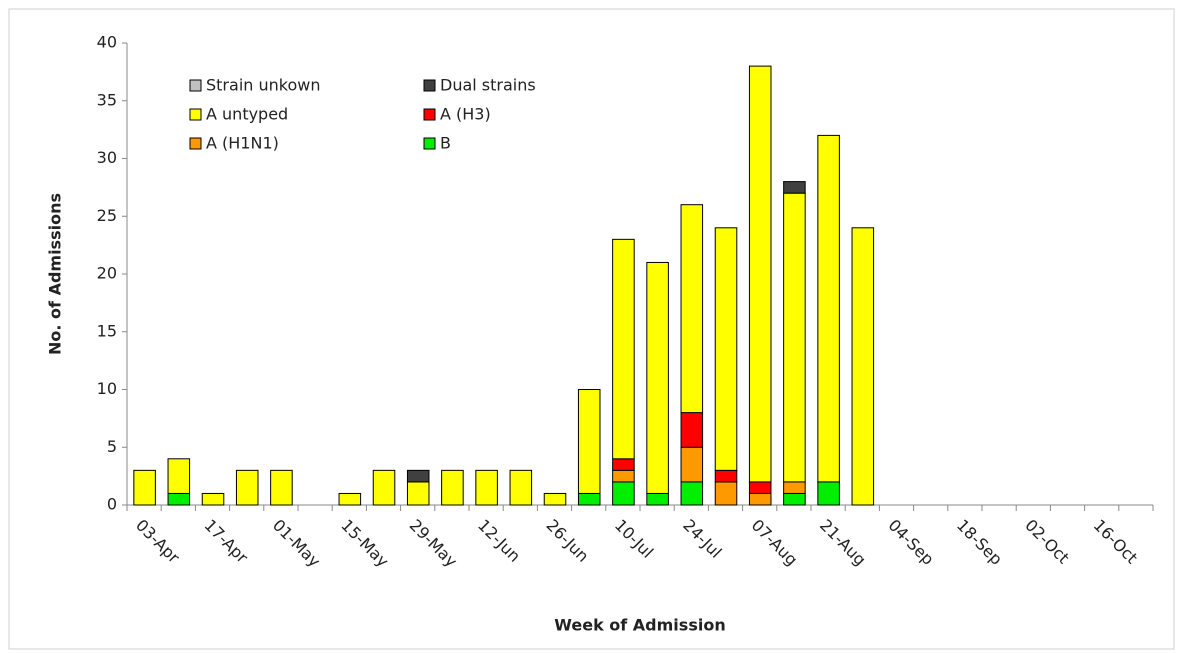 This screenshot has width=1184, height=653. Describe the element at coordinates (263, 85) in the screenshot. I see `legend-label: Strain unkown` at that location.